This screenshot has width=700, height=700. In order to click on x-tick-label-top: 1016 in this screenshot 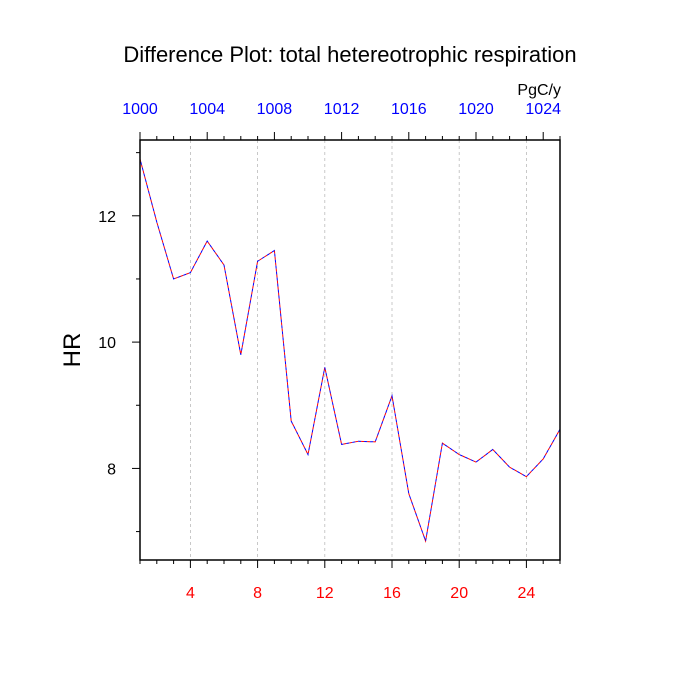, I will do `click(409, 109)`.